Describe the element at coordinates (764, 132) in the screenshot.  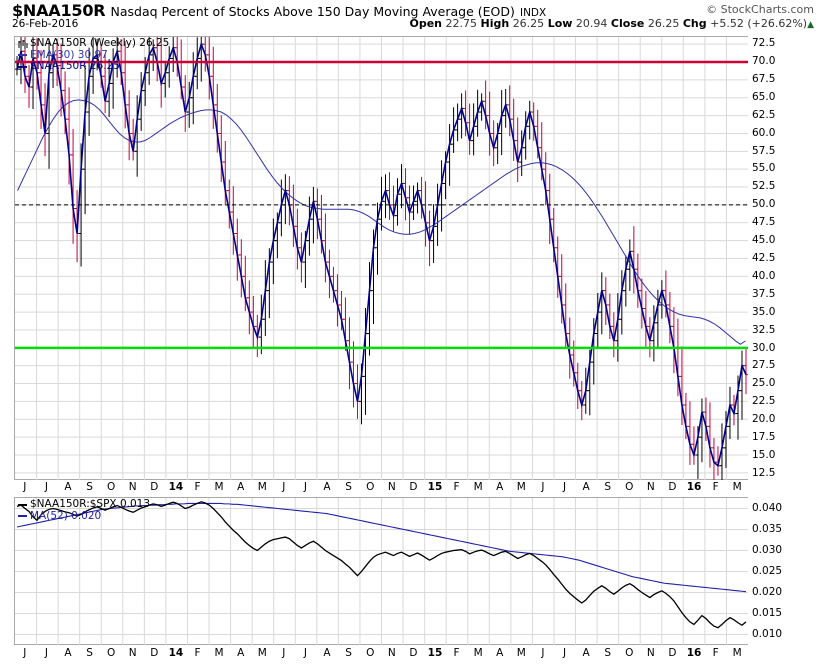
I see `y-tick-label: 60.0` at that location.